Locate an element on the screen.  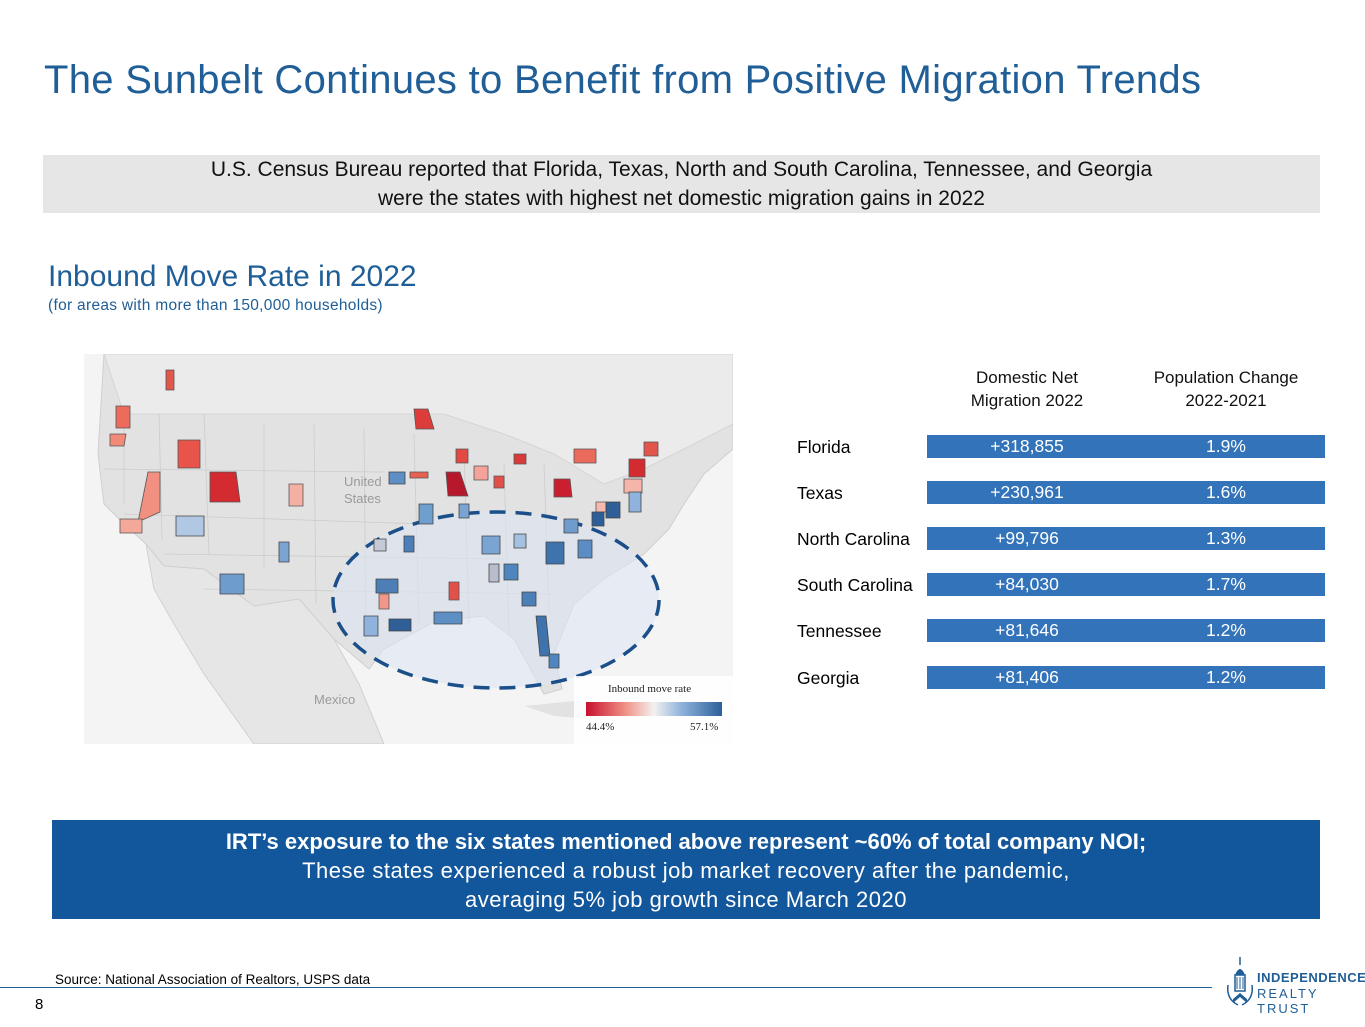
row-label-north-carolina: North Carolina is located at coordinates (853, 539).